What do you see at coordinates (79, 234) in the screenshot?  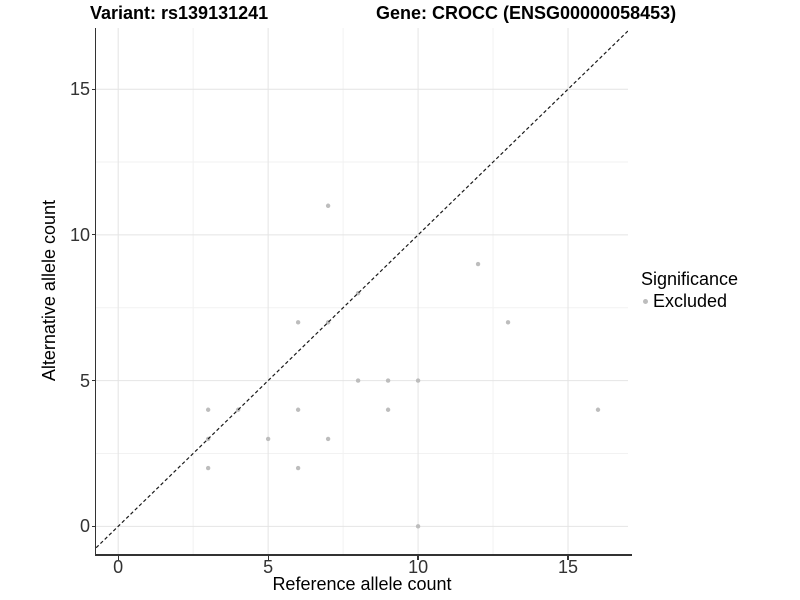 I see `y-tick-label: 10` at bounding box center [79, 234].